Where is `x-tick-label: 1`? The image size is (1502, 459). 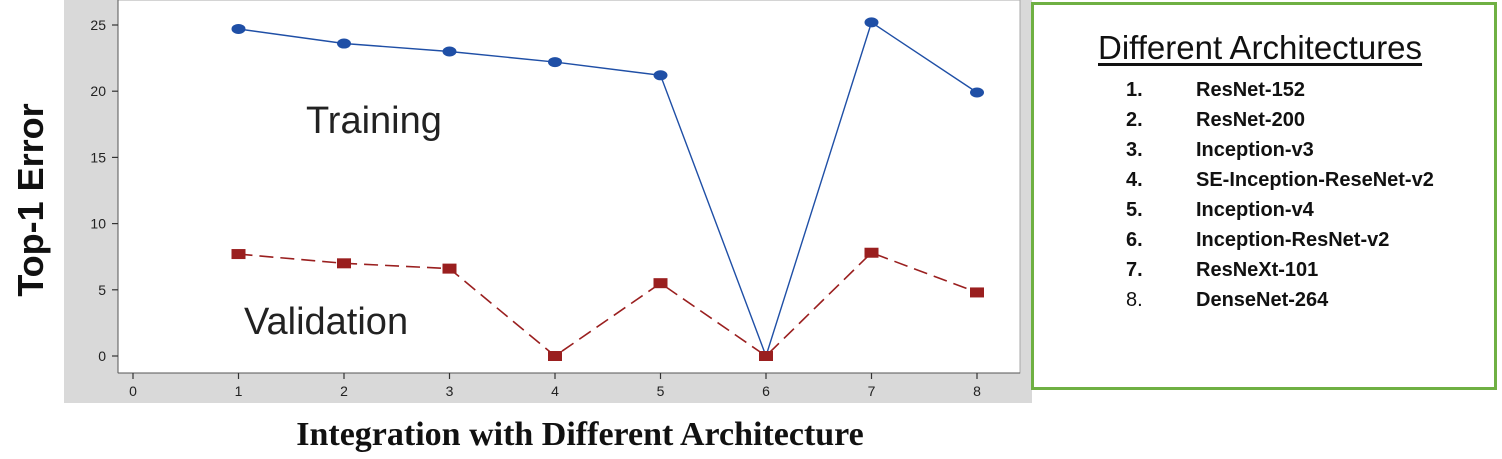 x-tick-label: 1 is located at coordinates (239, 391).